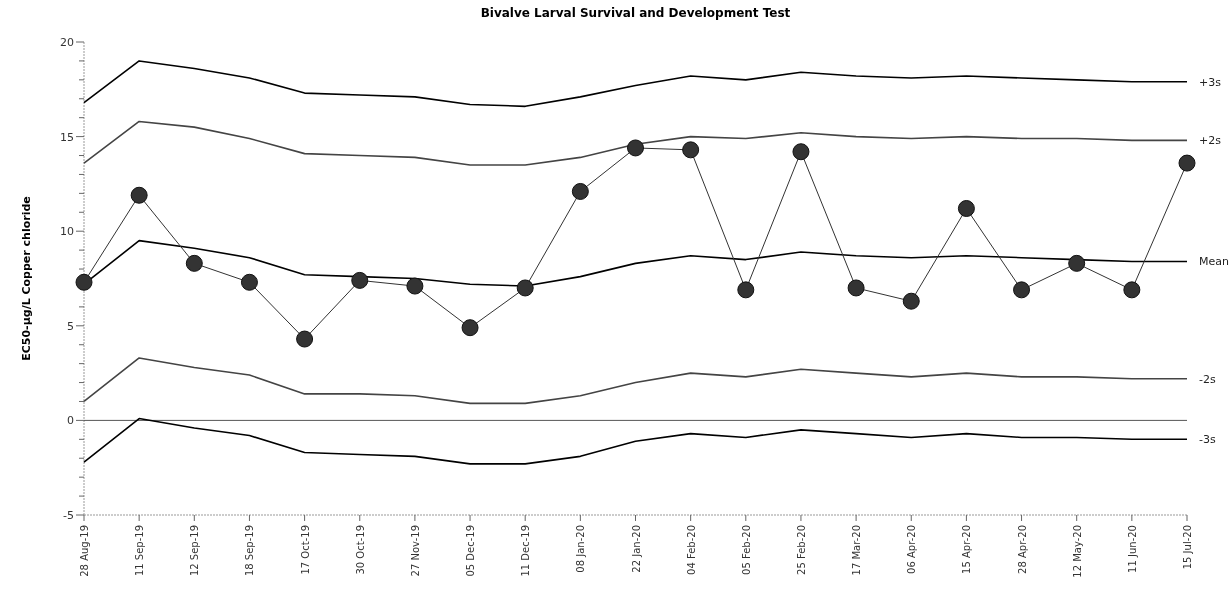 The height and width of the screenshot is (593, 1230). Describe the element at coordinates (67, 42) in the screenshot. I see `y-tick-label: 20` at that location.